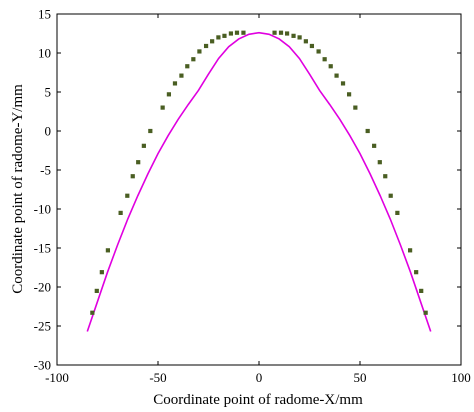  What do you see at coordinates (461, 377) in the screenshot?
I see `x-tick-label: 100` at bounding box center [461, 377].